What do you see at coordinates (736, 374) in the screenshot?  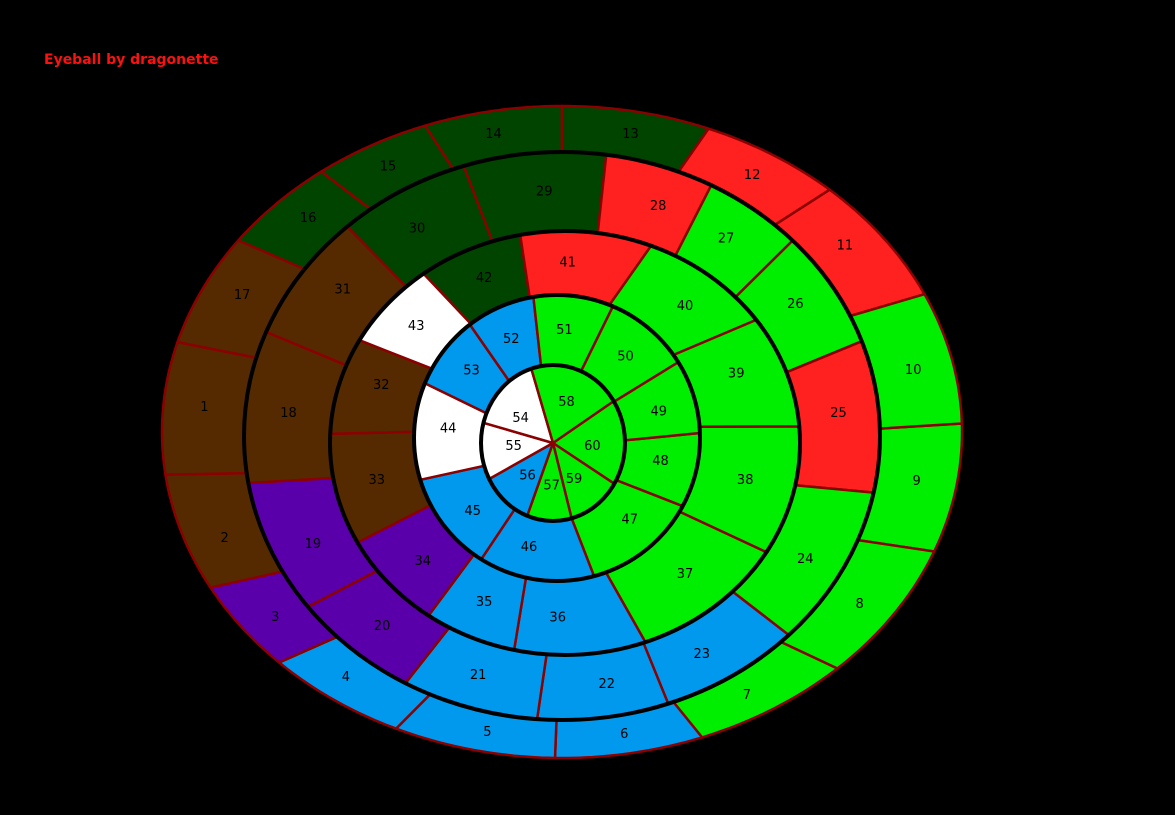 I see `territory-label: 39` at bounding box center [736, 374].